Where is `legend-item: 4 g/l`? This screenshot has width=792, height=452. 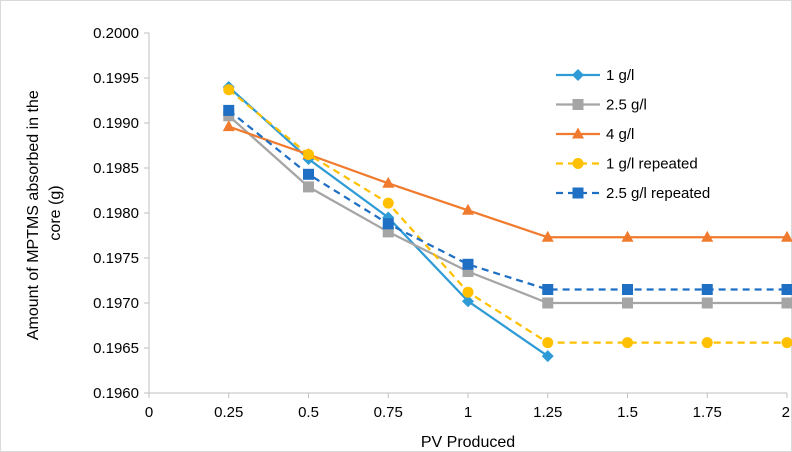 legend-item: 4 g/l is located at coordinates (595, 134).